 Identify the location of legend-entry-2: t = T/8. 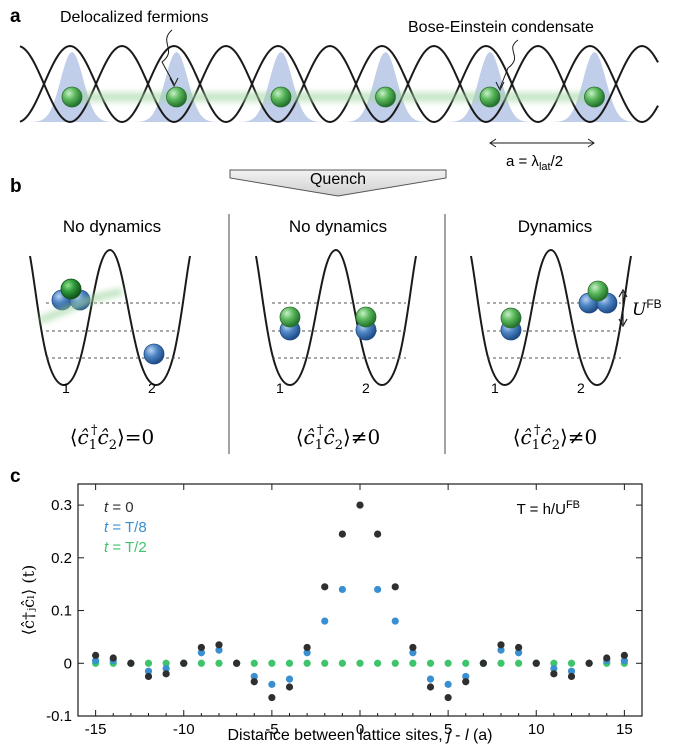
(125, 527).